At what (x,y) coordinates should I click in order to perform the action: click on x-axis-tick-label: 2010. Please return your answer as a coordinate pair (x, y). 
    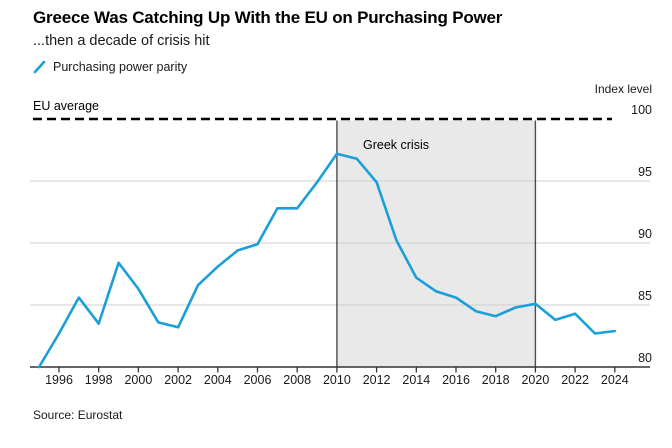
    Looking at the image, I should click on (336, 380).